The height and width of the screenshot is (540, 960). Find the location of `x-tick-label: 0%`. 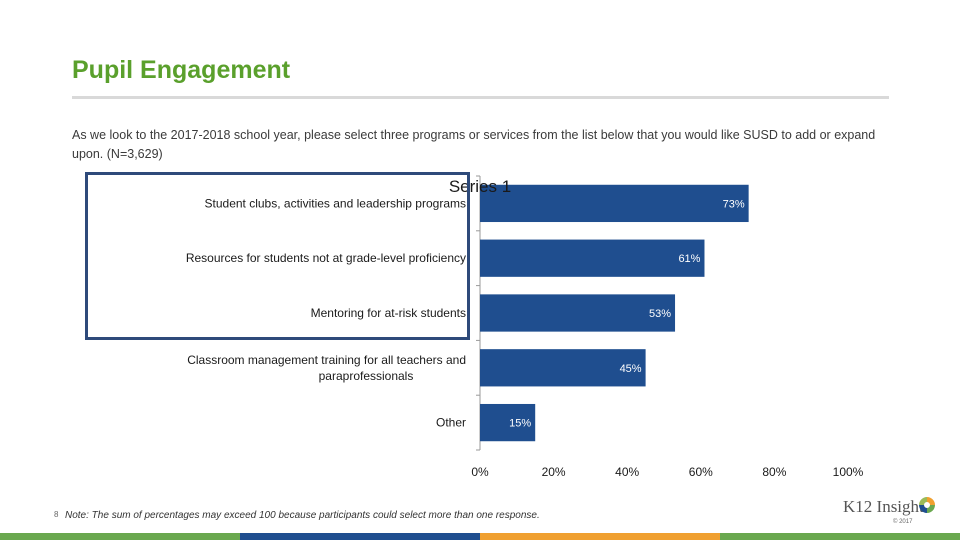

x-tick-label: 0% is located at coordinates (480, 472).